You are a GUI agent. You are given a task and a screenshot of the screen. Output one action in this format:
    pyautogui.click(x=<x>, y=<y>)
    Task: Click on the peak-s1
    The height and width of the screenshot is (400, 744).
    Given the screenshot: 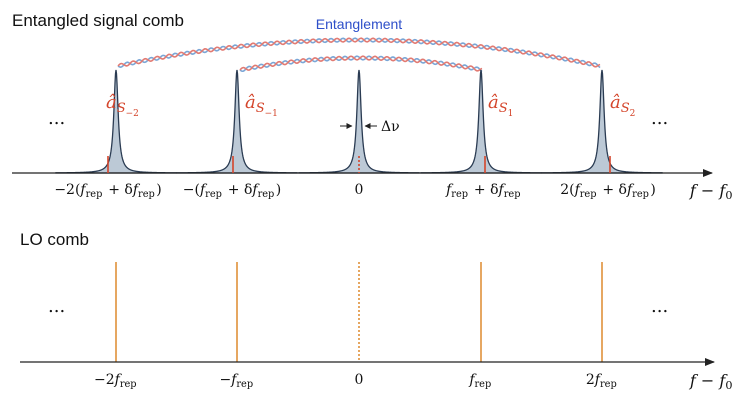 What is the action you would take?
    pyautogui.click(x=481, y=121)
    